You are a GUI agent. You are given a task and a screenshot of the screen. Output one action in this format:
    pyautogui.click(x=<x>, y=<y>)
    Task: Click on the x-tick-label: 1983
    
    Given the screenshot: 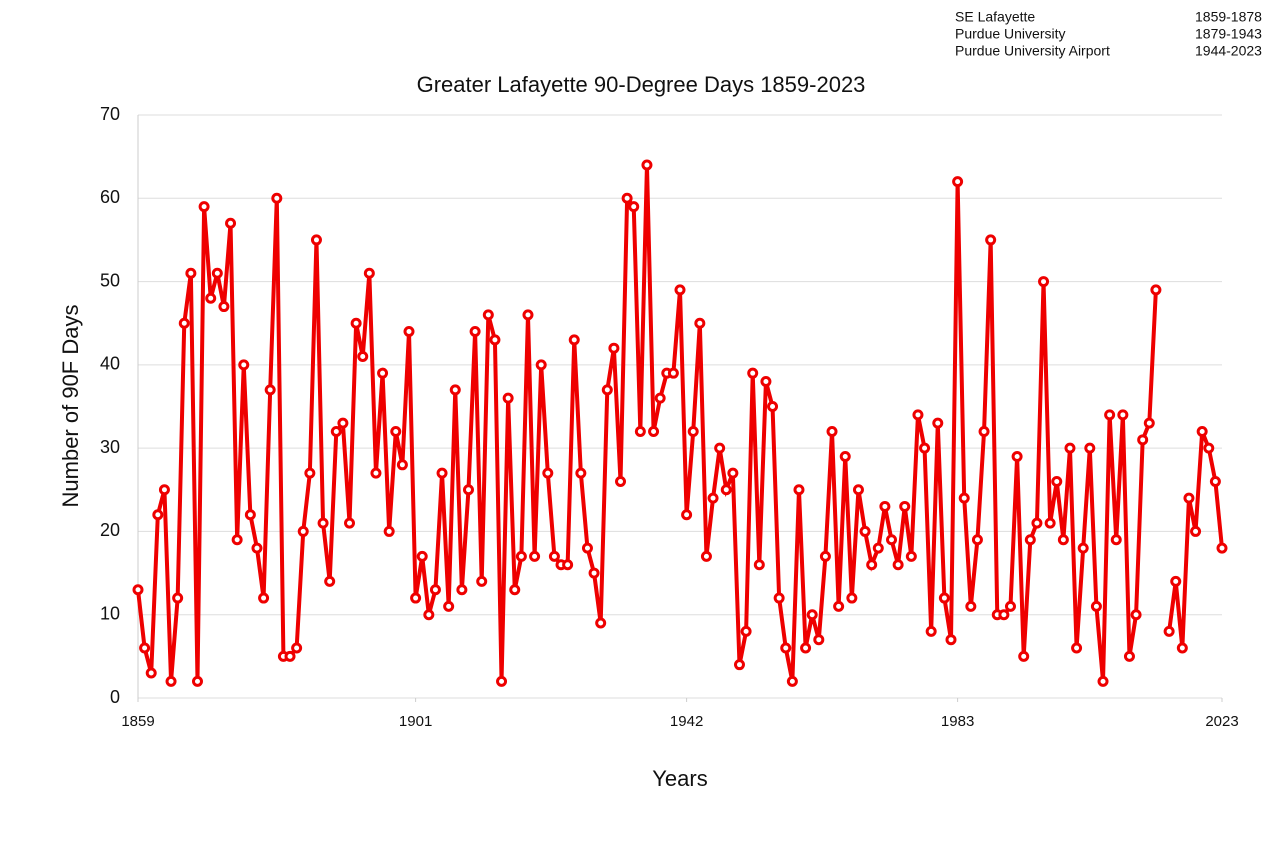 What is the action you would take?
    pyautogui.click(x=957, y=721)
    